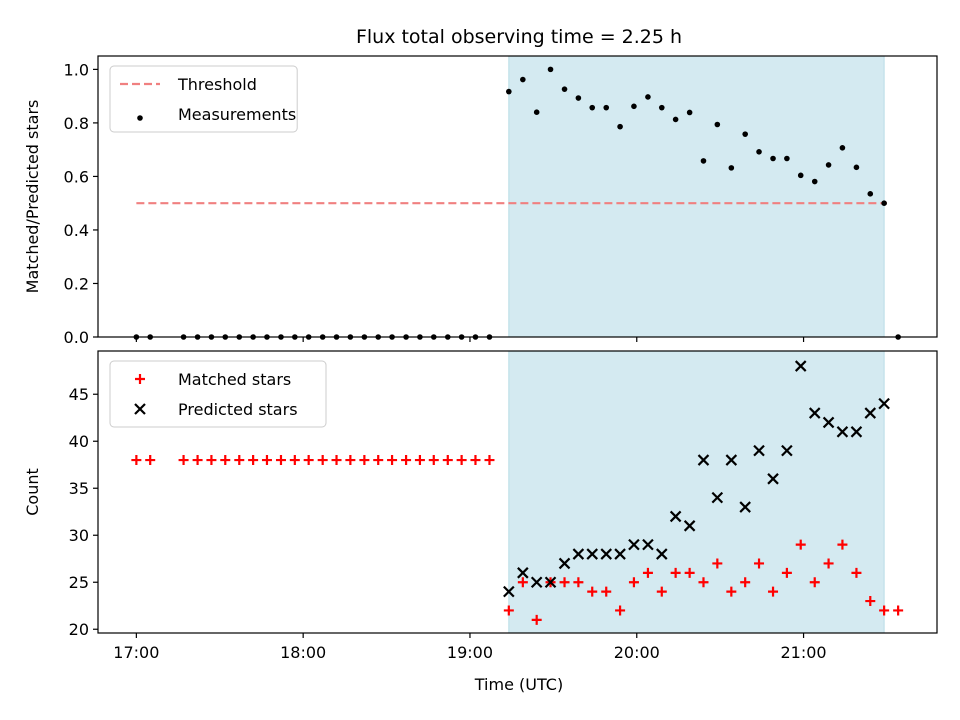 Image resolution: width=960 pixels, height=720 pixels. Describe the element at coordinates (76, 283) in the screenshot. I see `y-tick-label: 0.2` at that location.